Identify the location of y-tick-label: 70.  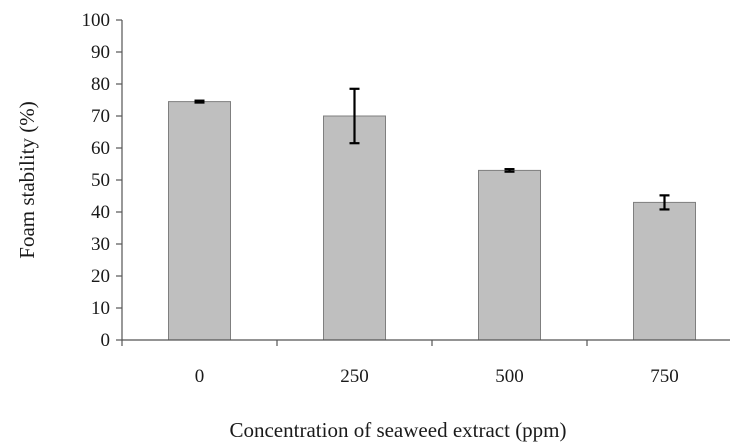
(100, 116).